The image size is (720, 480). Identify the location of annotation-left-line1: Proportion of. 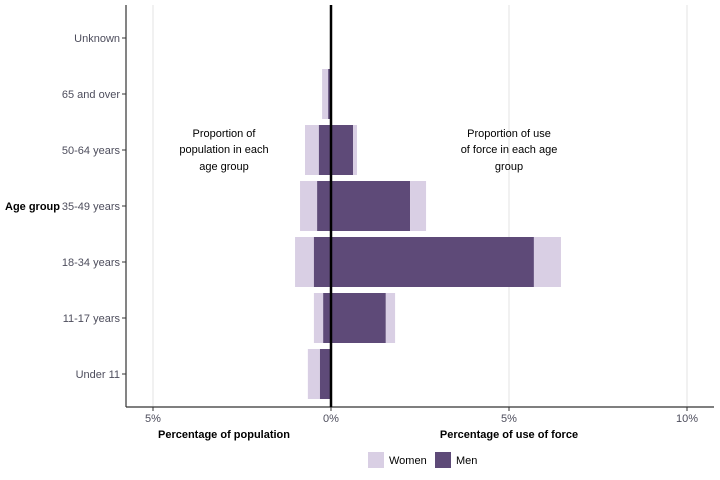
(225, 134).